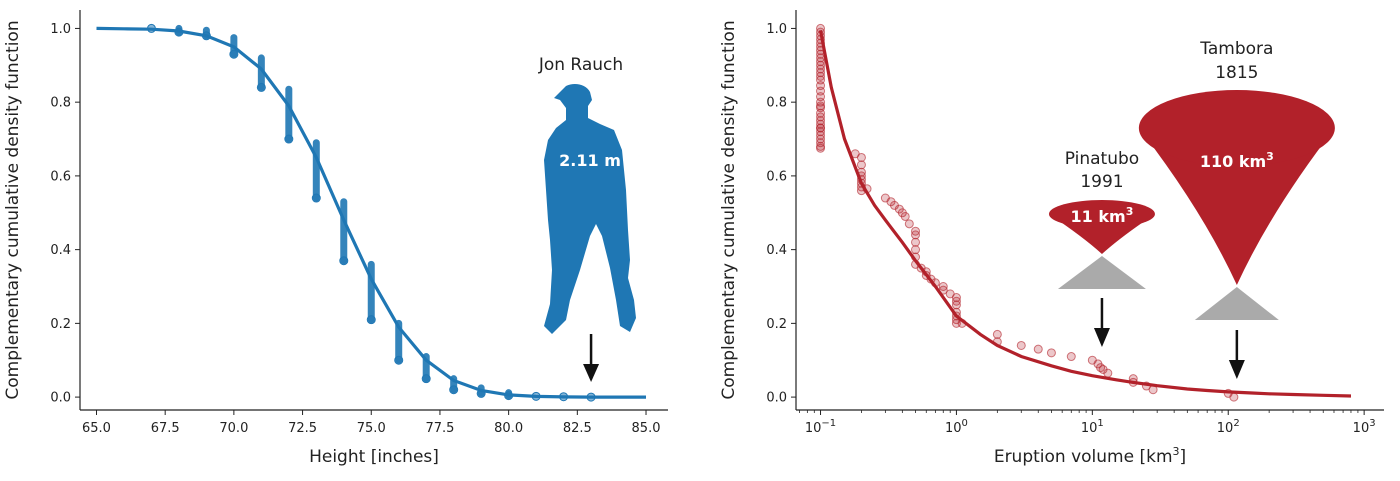 This screenshot has height=481, width=1400. What do you see at coordinates (1364, 427) in the screenshot?
I see `x-tick-label: 10³` at bounding box center [1364, 427].